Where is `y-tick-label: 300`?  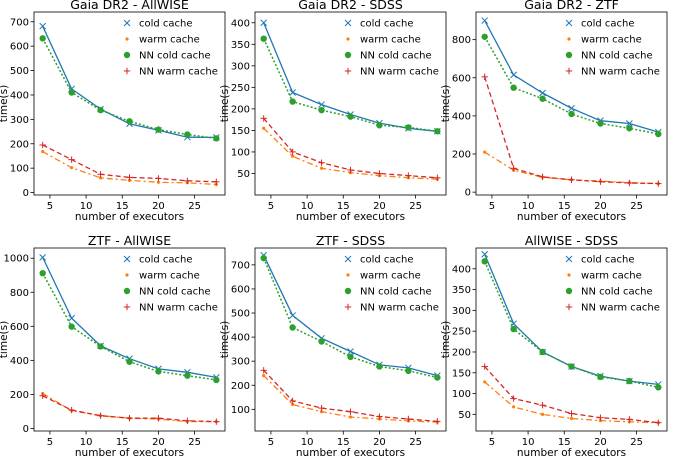
y-tick-label: 300 is located at coordinates (240, 362).